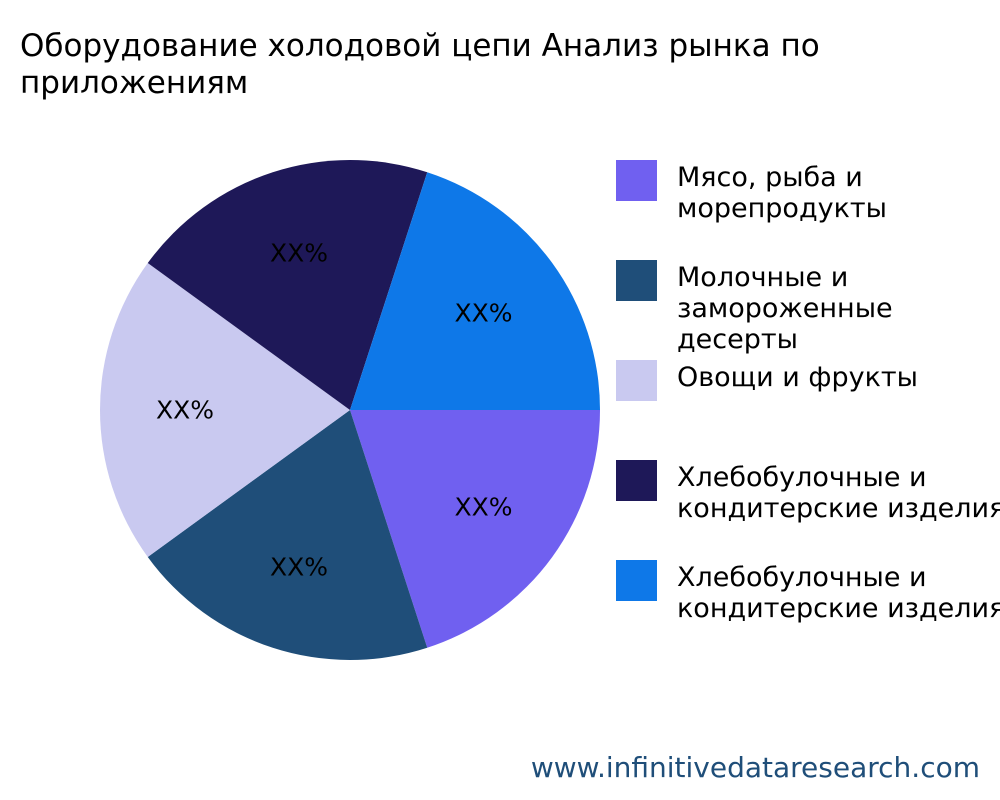 This screenshot has height=800, width=1000. What do you see at coordinates (782, 193) in the screenshot?
I see `legend-label: Мясо, рыба и морепродукты` at bounding box center [782, 193].